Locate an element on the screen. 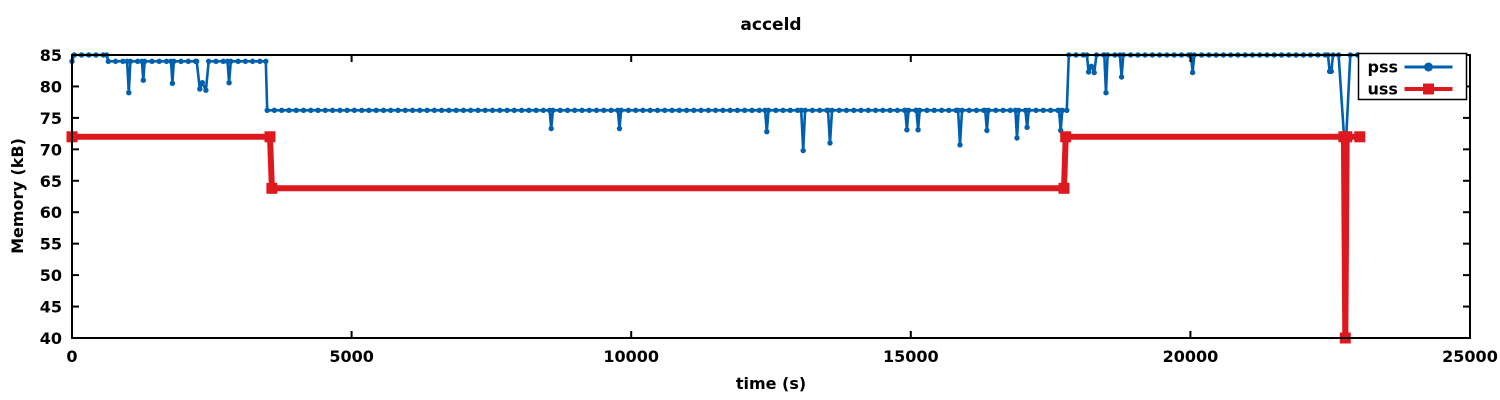 The image size is (1500, 400). legend-label-pss: pss is located at coordinates (1383, 67).